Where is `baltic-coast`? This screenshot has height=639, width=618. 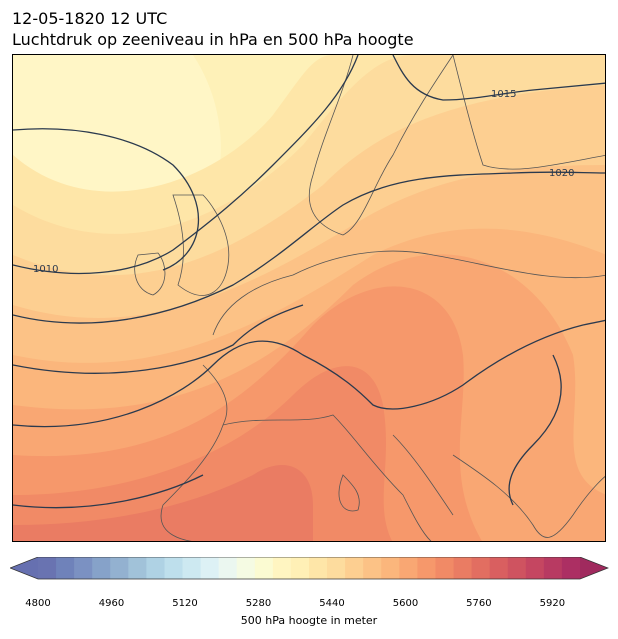
baltic-coast is located at coordinates (528, 112).